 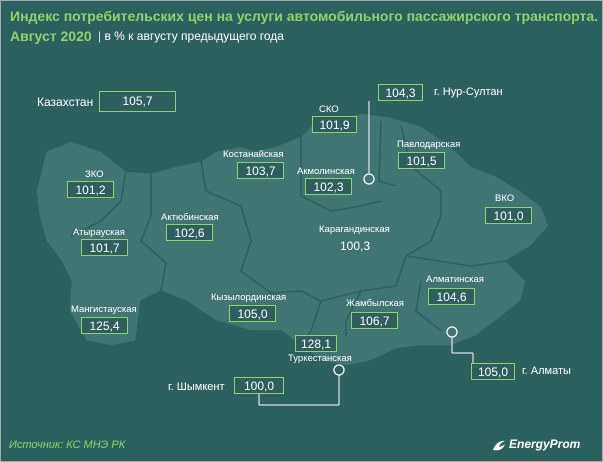 I want to click on region-almaty-label: Алматинская, so click(x=455, y=279).